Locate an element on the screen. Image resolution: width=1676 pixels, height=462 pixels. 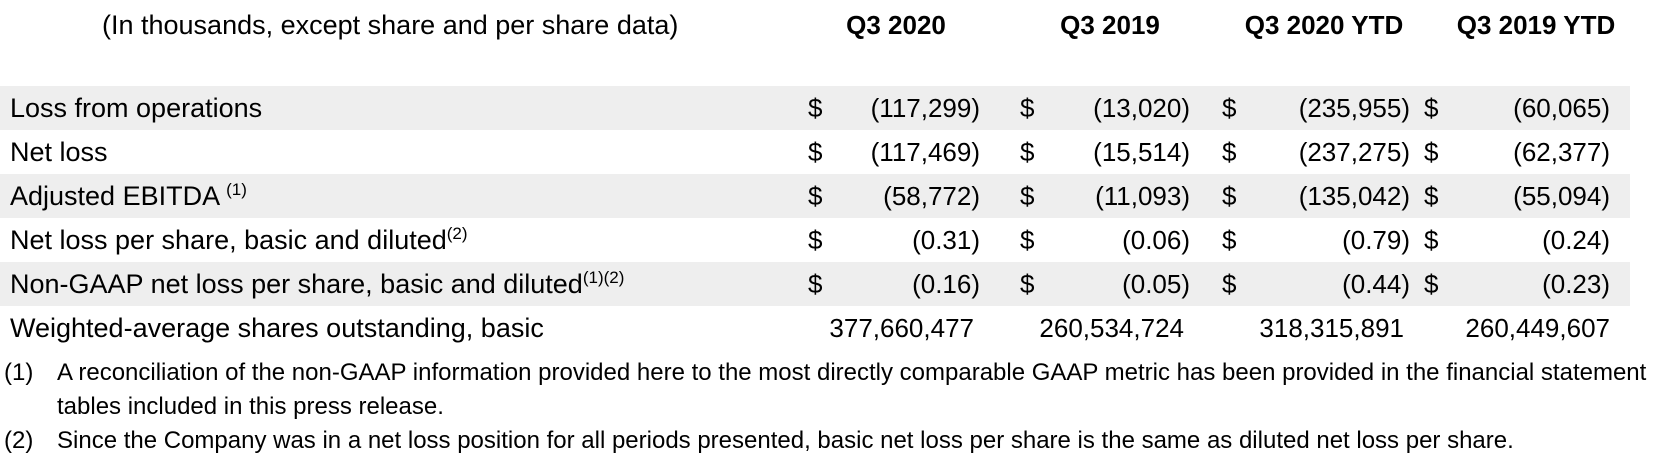
row-label: Loss from operations is located at coordinates (136, 108).